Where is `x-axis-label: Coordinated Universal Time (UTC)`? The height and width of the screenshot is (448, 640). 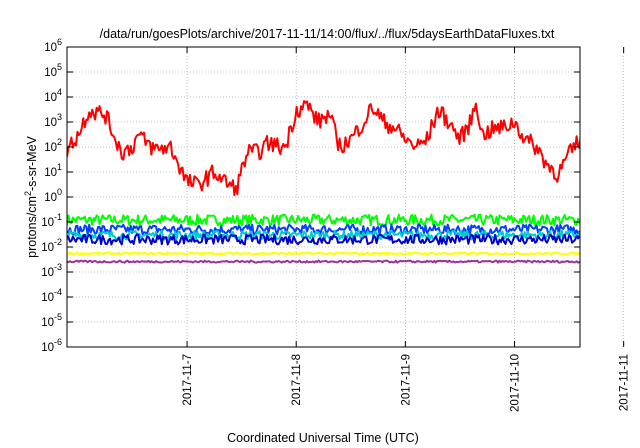
x-axis-label: Coordinated Universal Time (UTC) is located at coordinates (323, 438).